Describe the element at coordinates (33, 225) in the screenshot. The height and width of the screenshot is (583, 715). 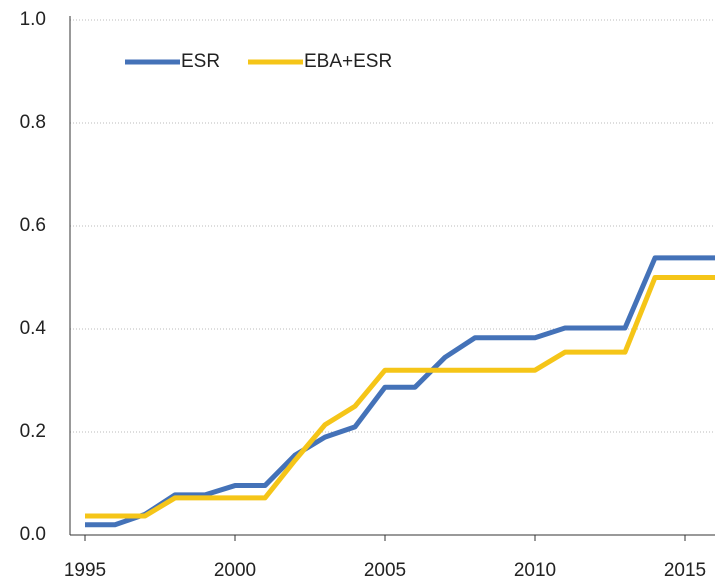
I see `y-tick-label: 0.6` at that location.